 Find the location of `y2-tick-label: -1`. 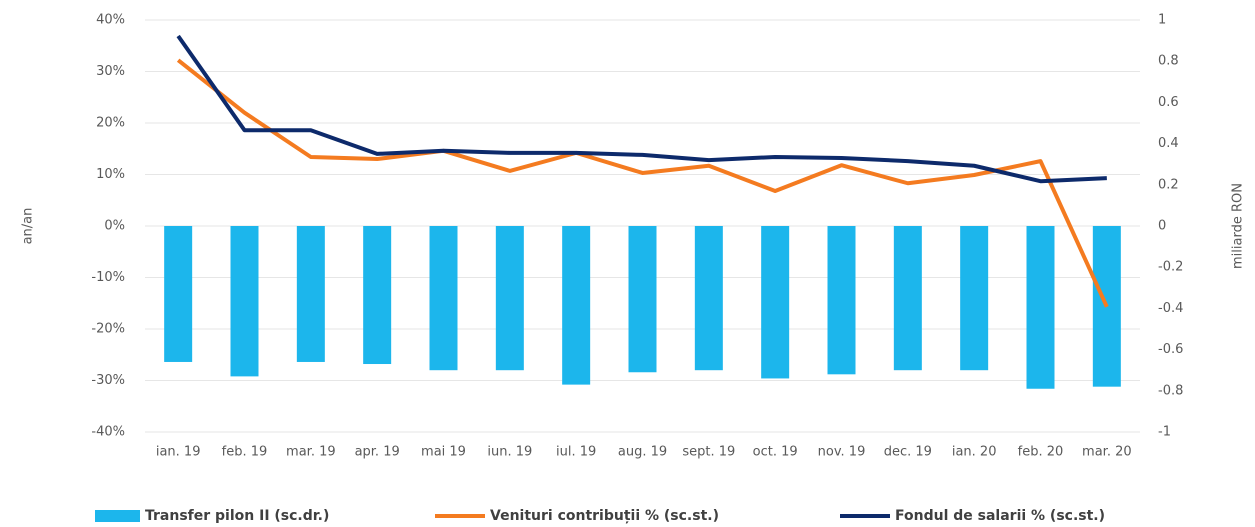

y2-tick-label: -1 is located at coordinates (1164, 432).